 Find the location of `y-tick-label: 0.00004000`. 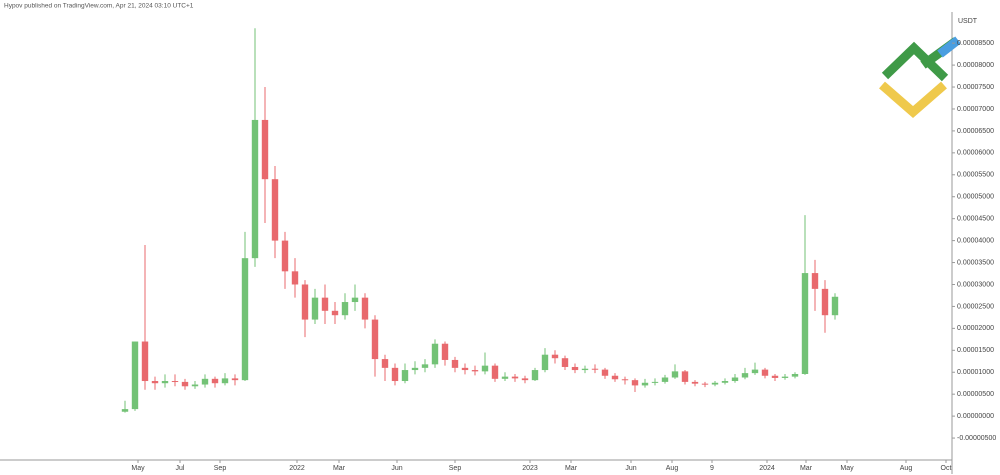

y-tick-label: 0.00004000 is located at coordinates (975, 240).